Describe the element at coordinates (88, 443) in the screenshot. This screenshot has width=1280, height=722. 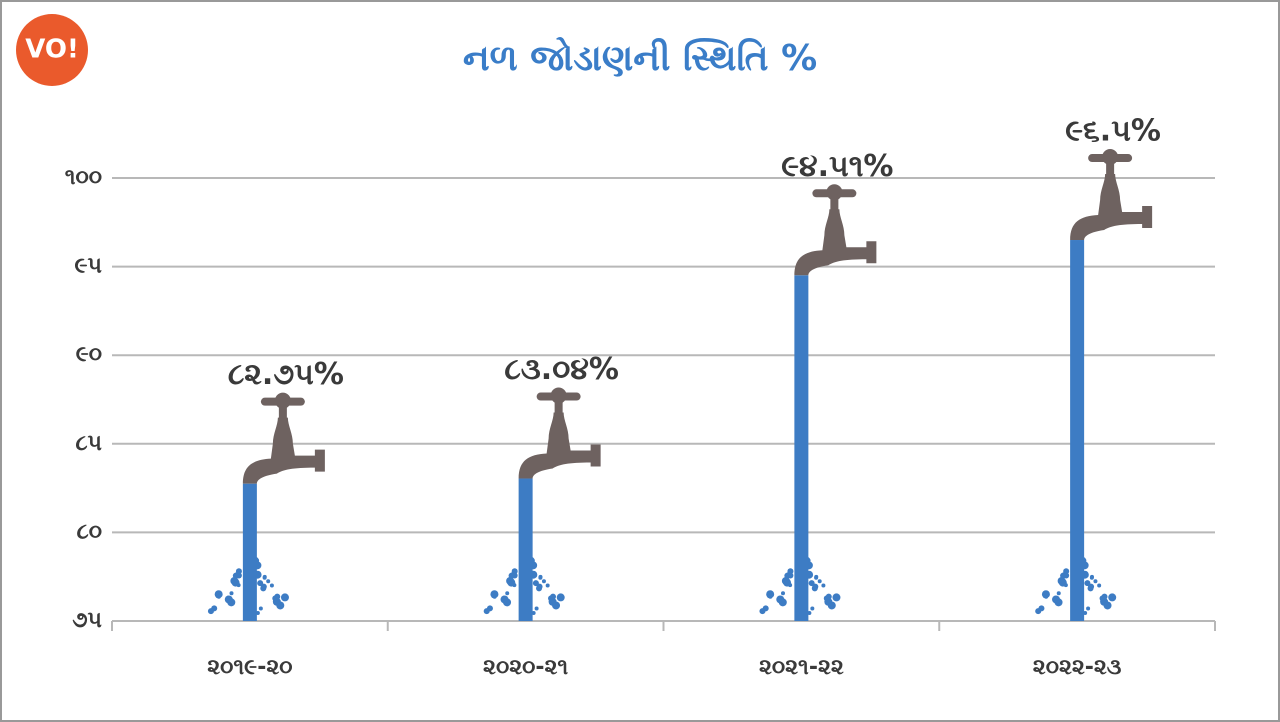
I see `y-tick-label: ૮૫` at that location.